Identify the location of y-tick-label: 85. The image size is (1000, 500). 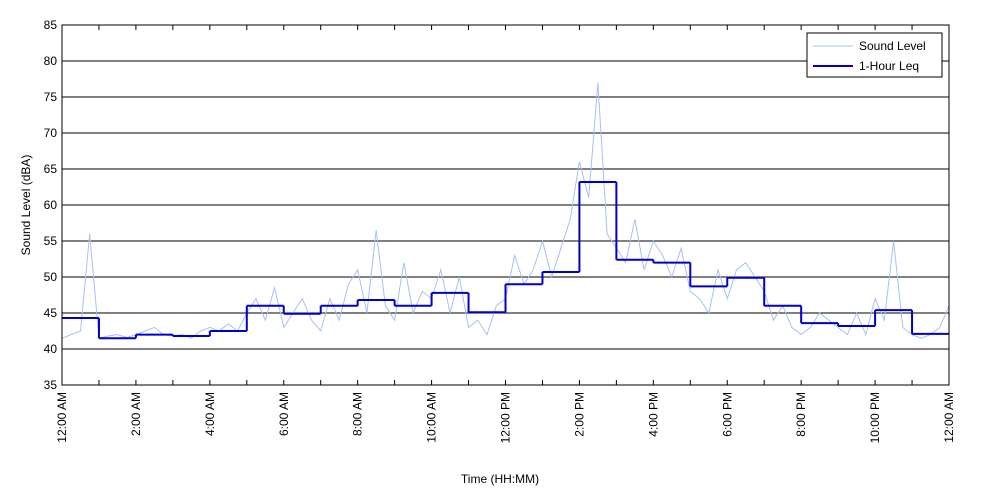
(51, 25).